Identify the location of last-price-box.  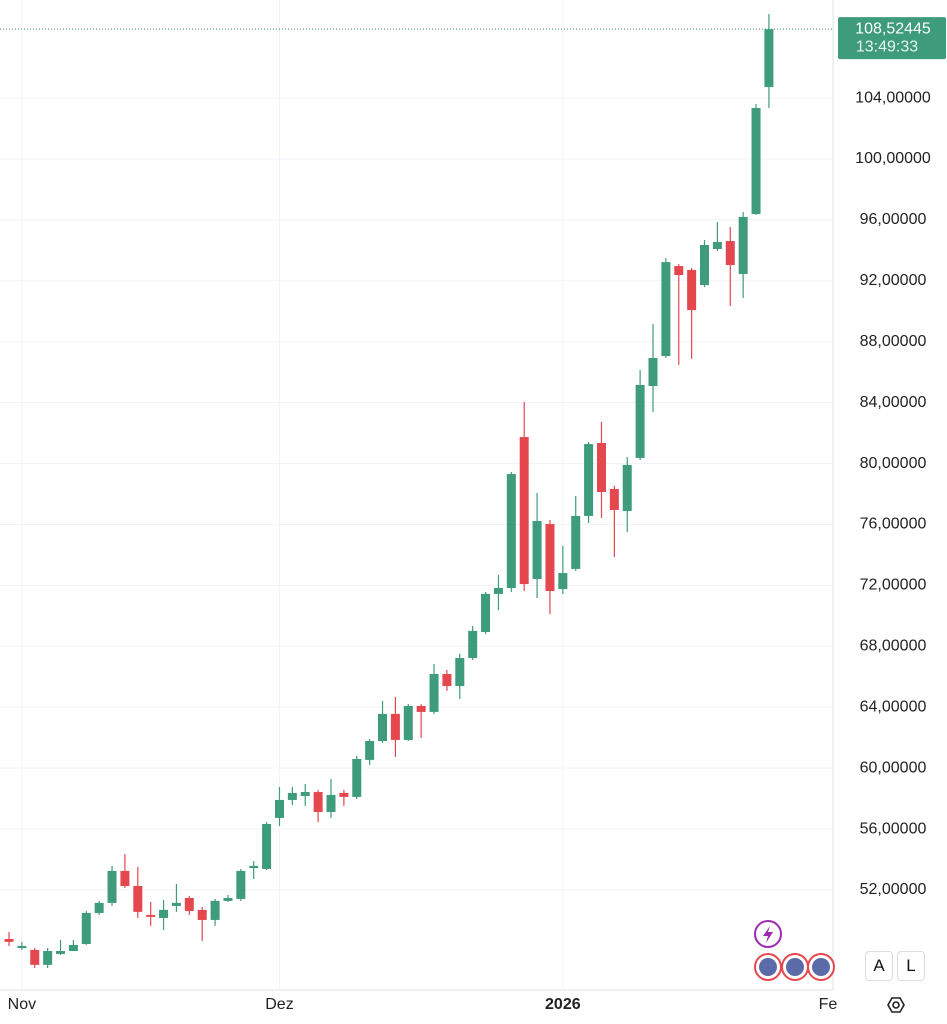
(892, 38).